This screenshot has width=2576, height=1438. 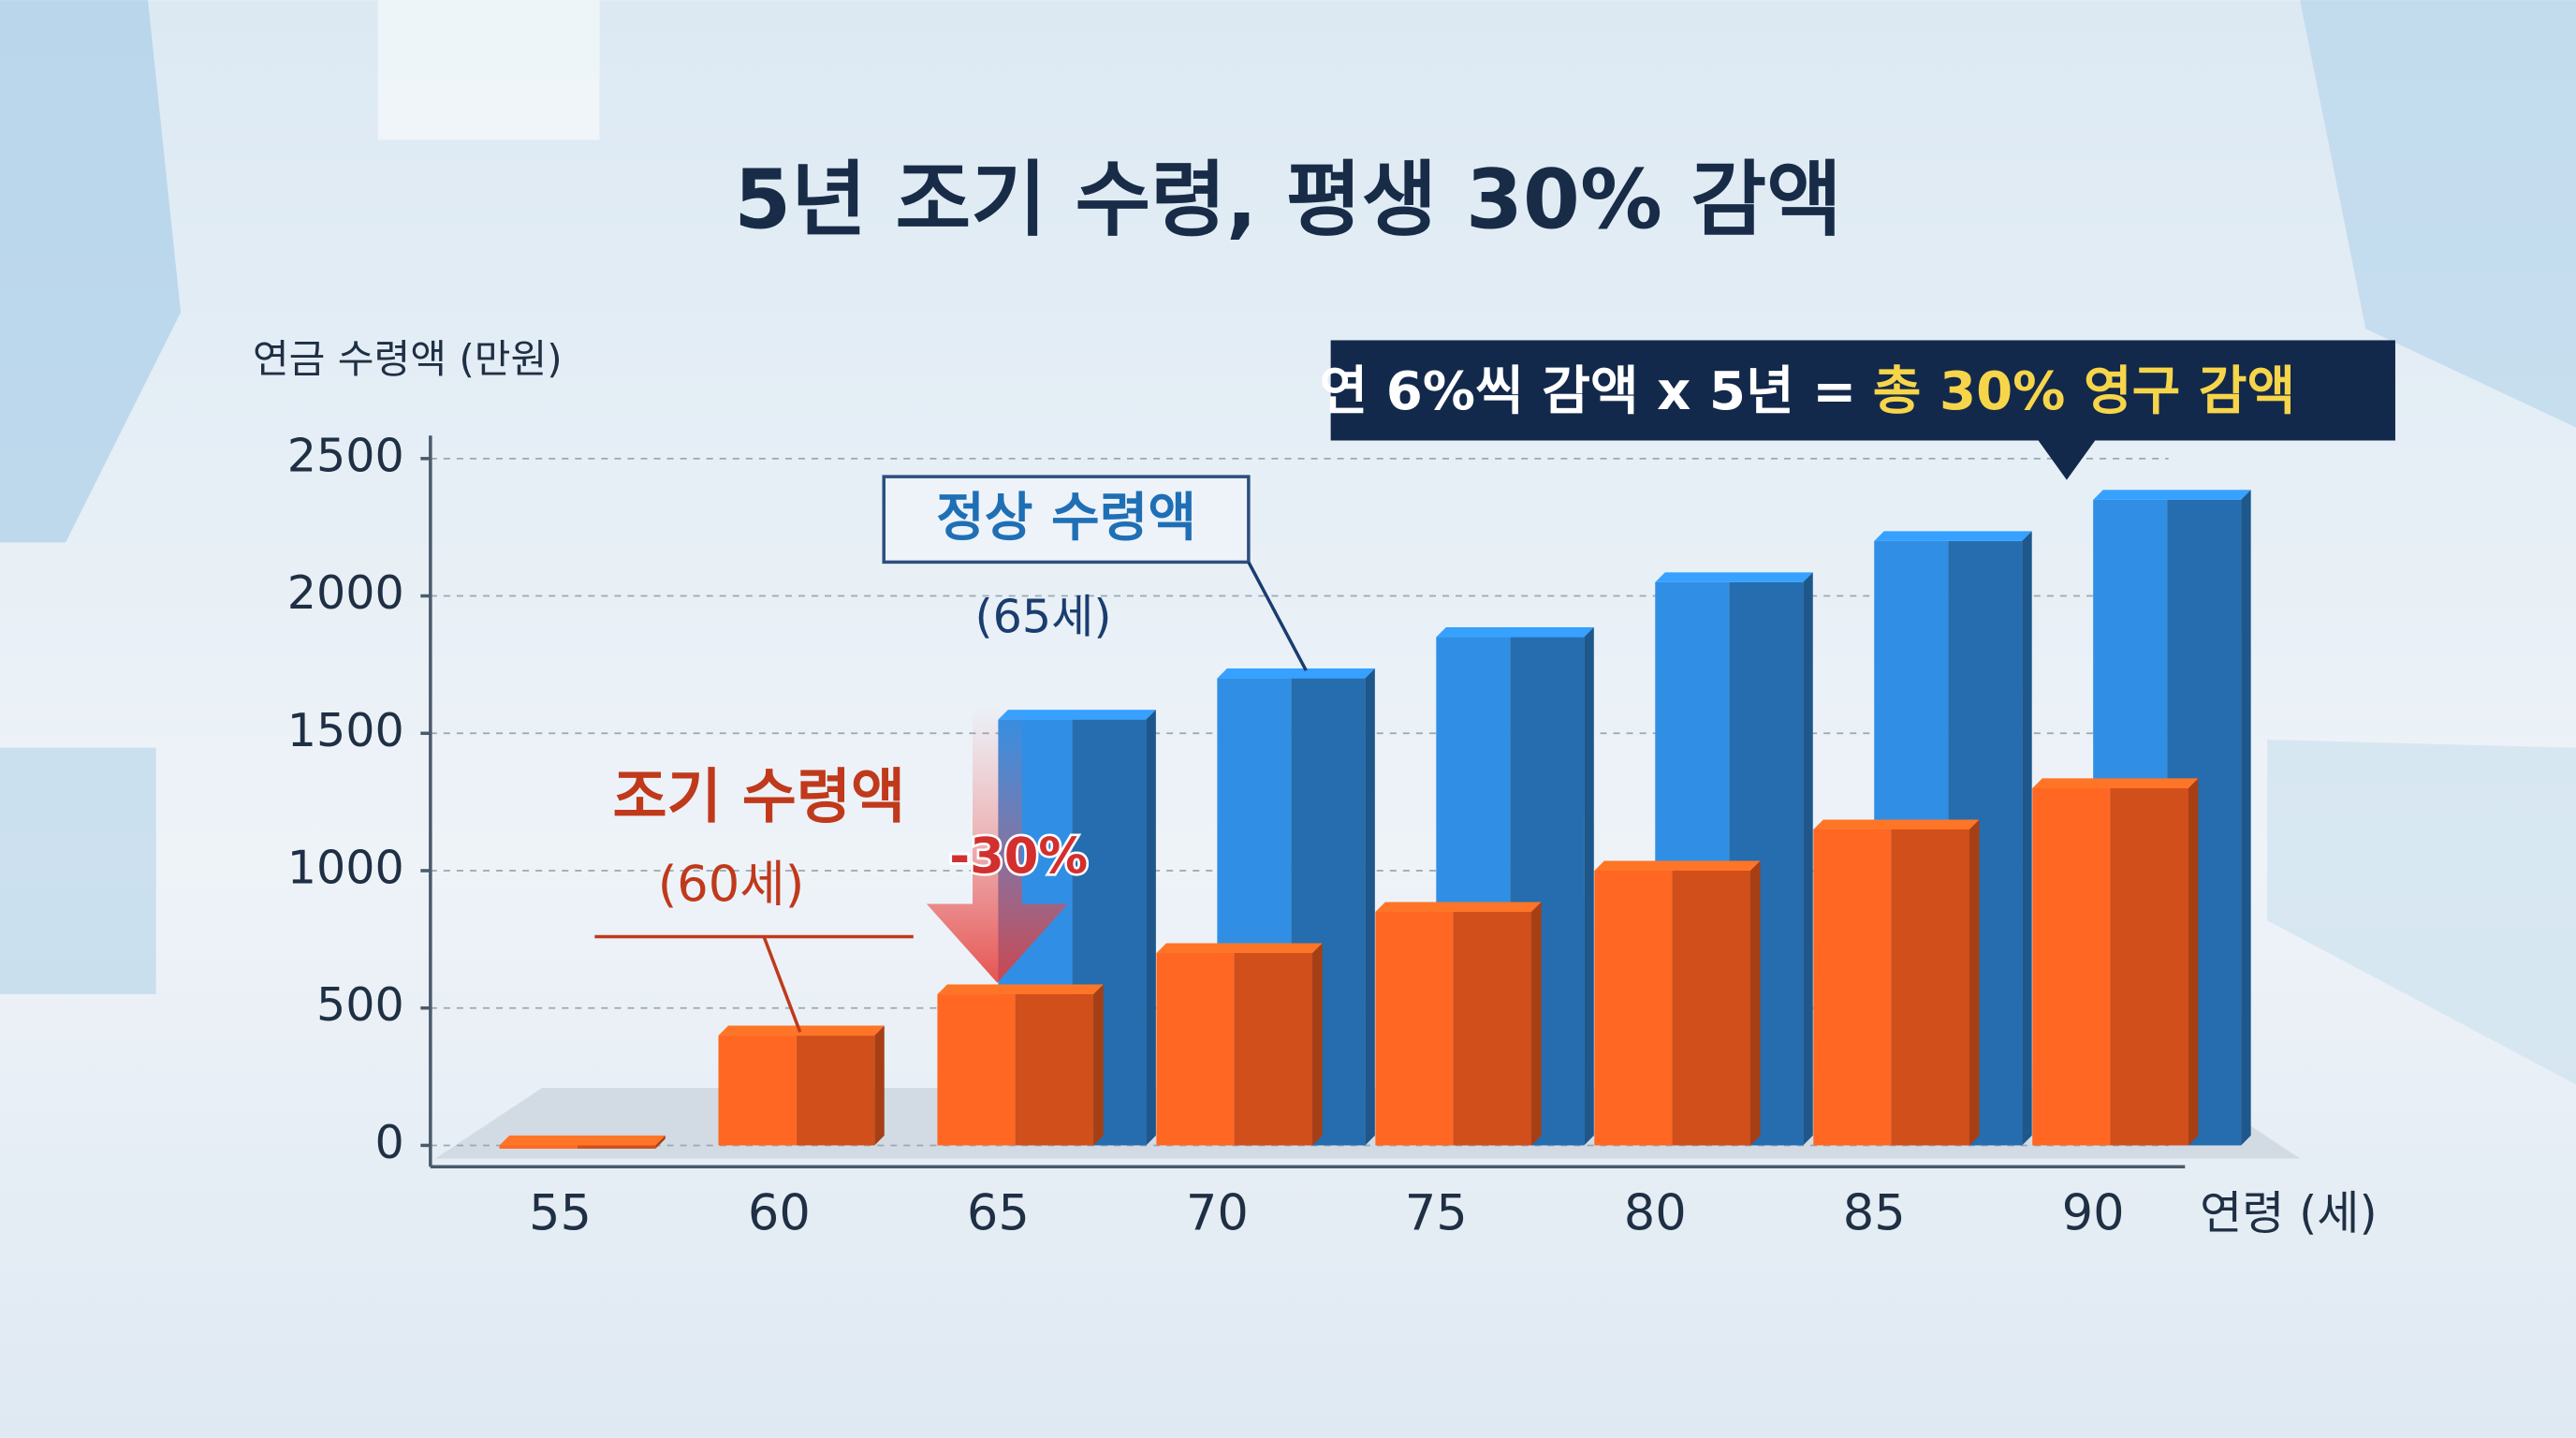 I want to click on series-label: 조기 수령액, so click(x=759, y=795).